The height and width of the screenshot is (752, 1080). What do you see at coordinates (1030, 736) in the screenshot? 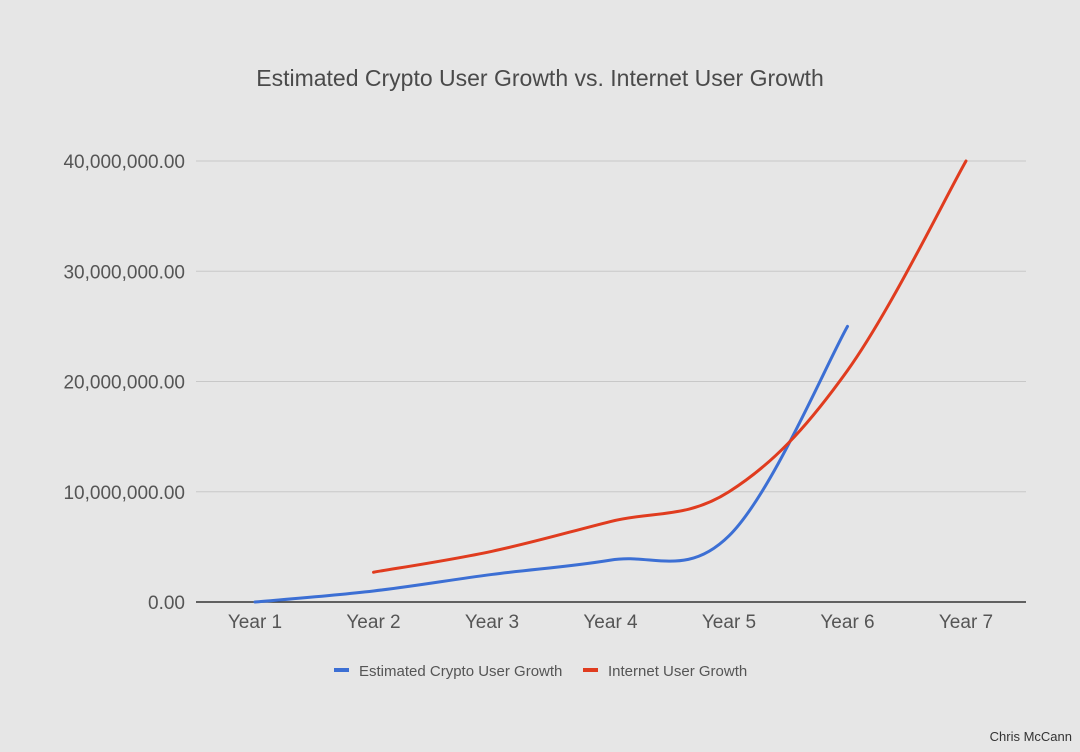
I see `credit-text: Chris McCann` at bounding box center [1030, 736].